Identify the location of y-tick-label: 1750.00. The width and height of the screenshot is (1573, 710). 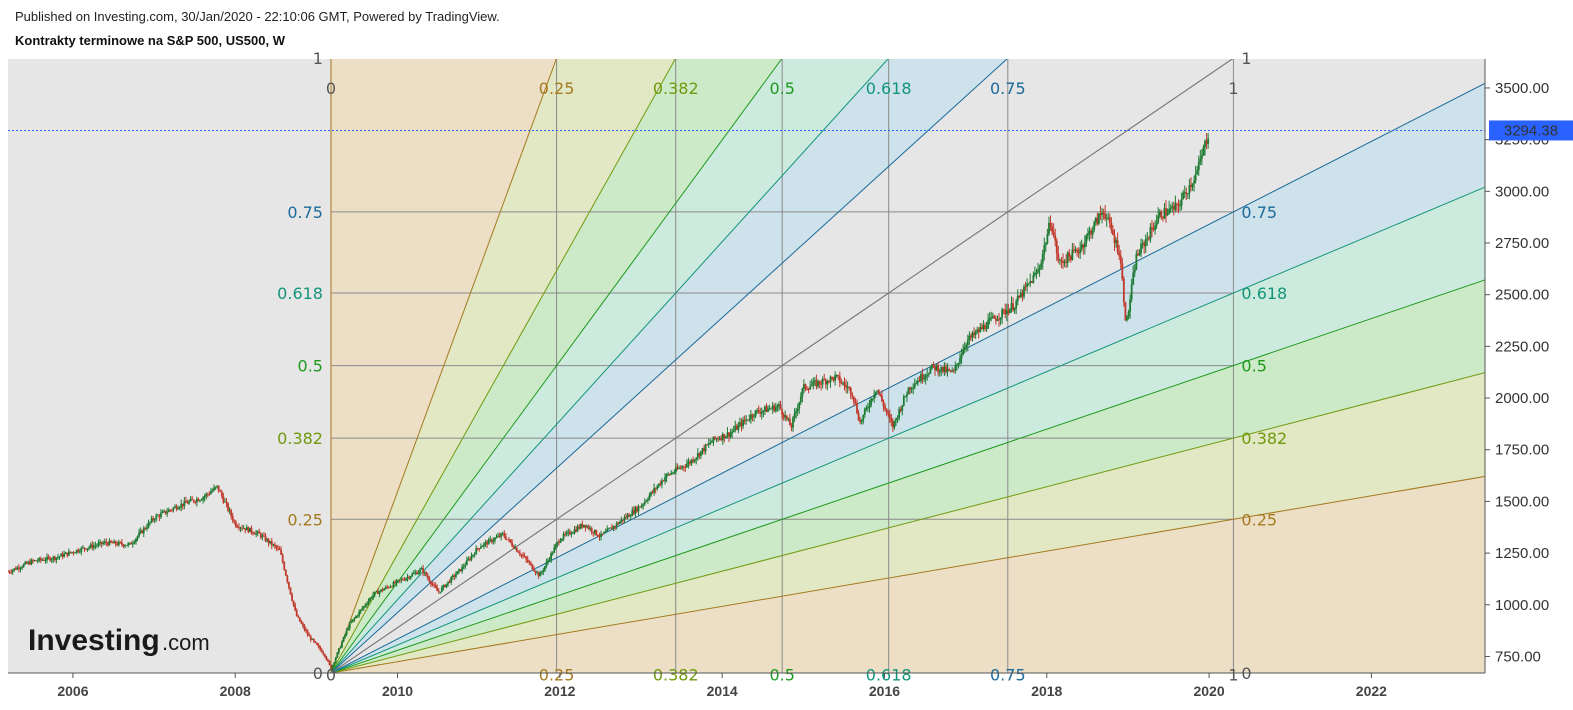
(1522, 450).